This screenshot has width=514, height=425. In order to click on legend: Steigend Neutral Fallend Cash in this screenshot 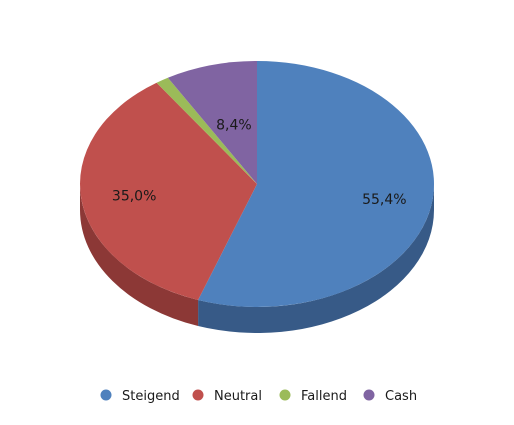, I will do `click(258, 396)`.